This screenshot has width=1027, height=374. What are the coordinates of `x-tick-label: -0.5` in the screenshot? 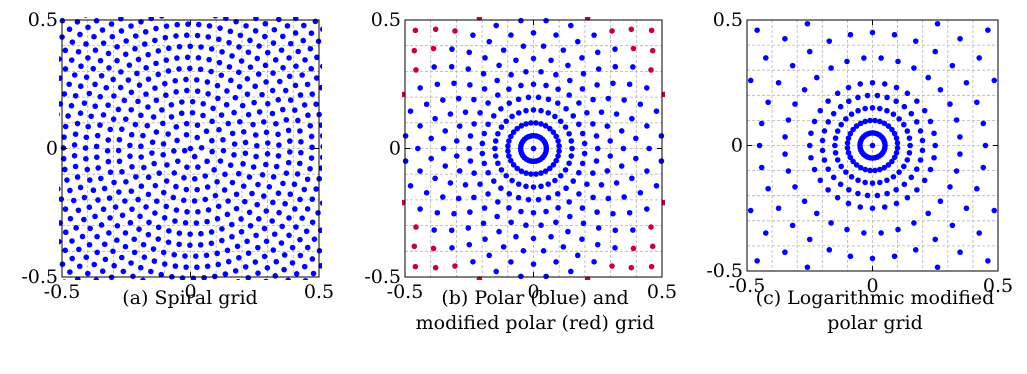 It's located at (747, 286).